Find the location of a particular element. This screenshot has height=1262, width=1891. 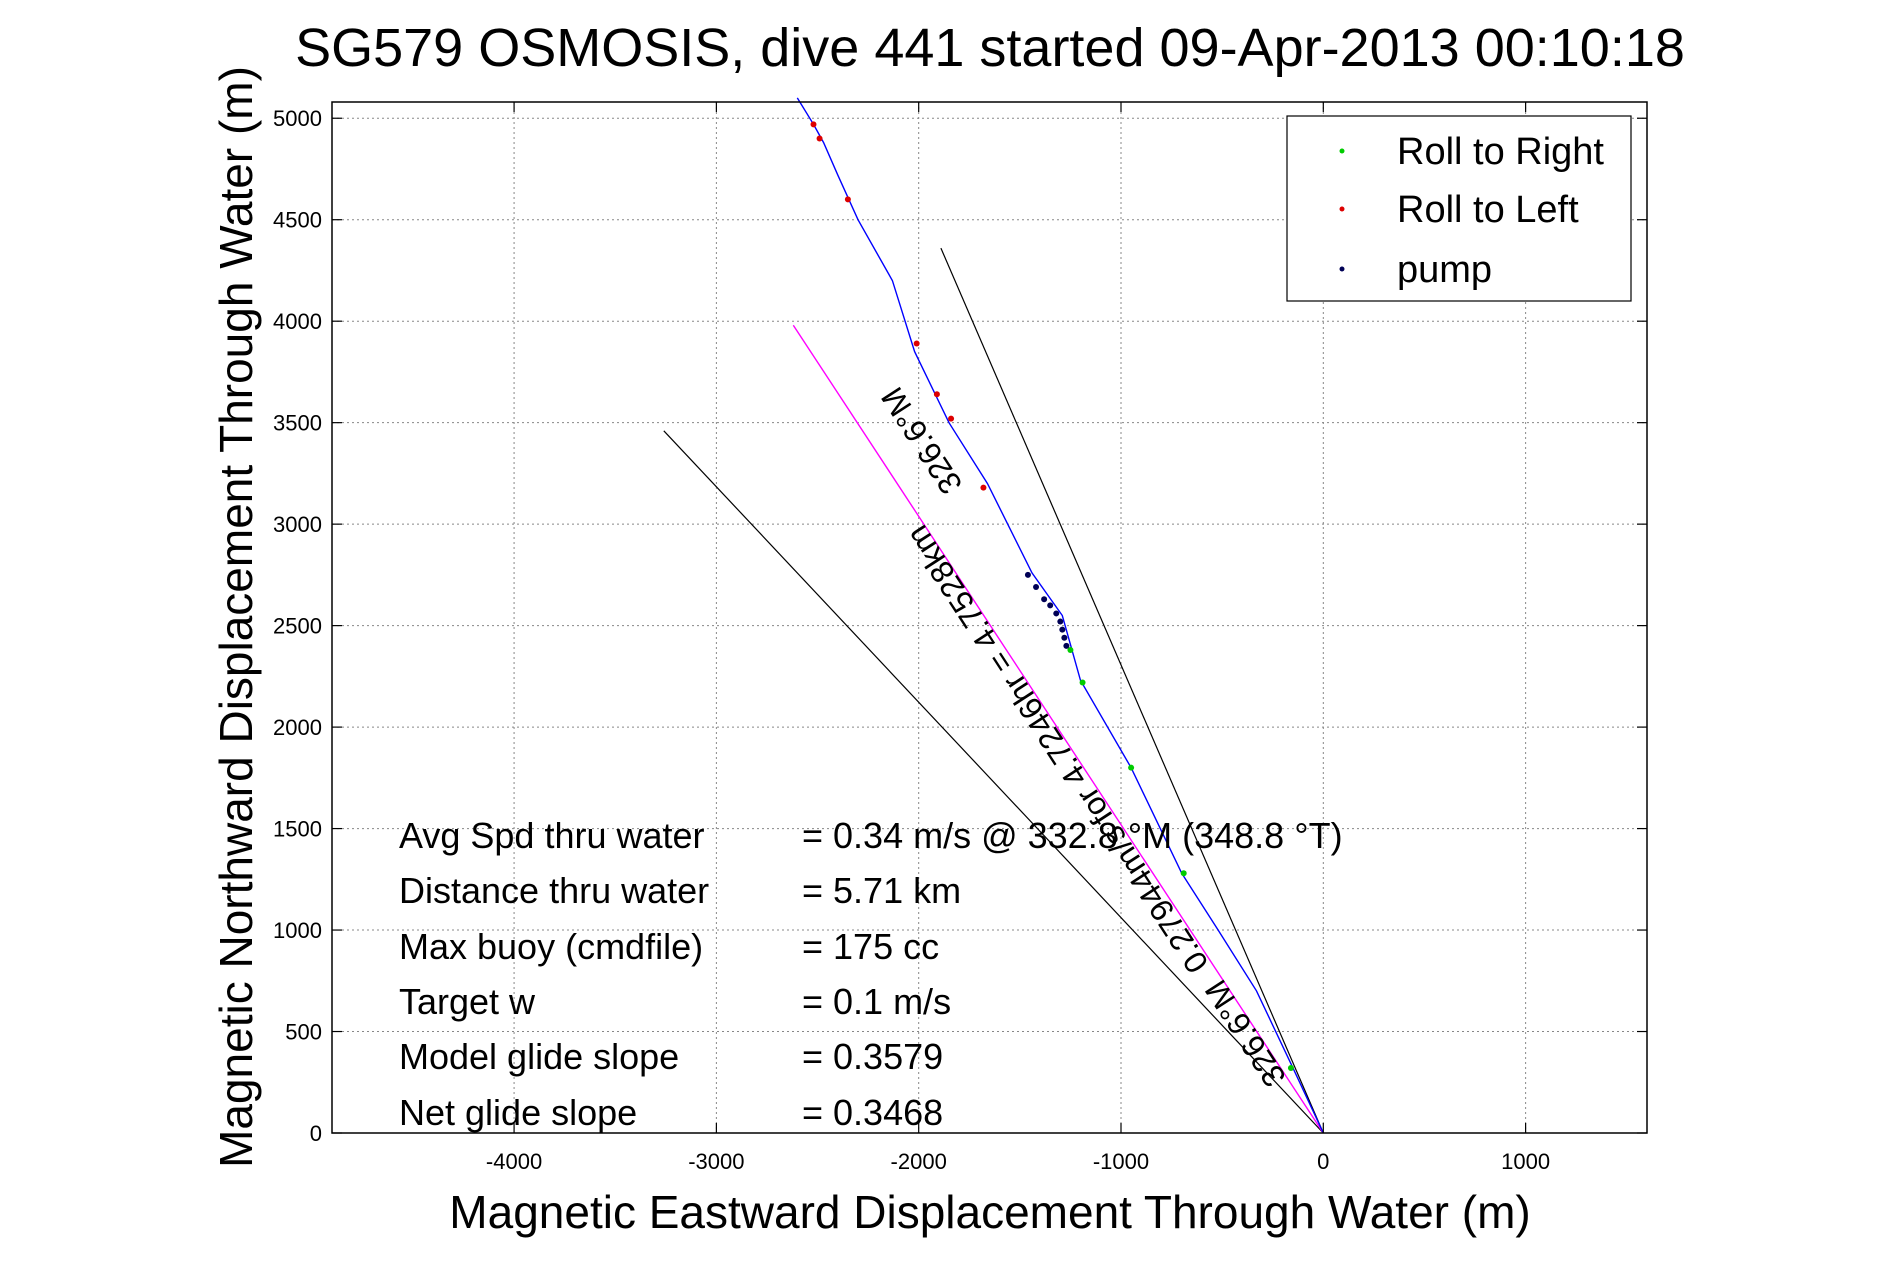

y-tick-label: 4500 is located at coordinates (297, 220).